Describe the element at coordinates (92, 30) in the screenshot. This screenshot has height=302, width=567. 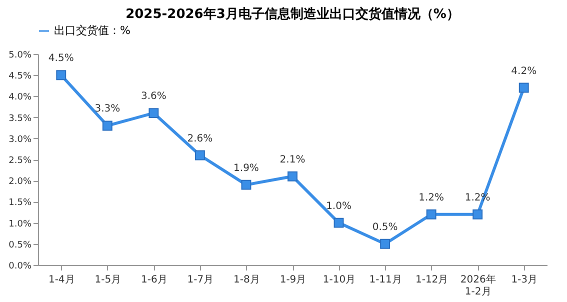
I see `legend-label: 出口交货值：%` at that location.